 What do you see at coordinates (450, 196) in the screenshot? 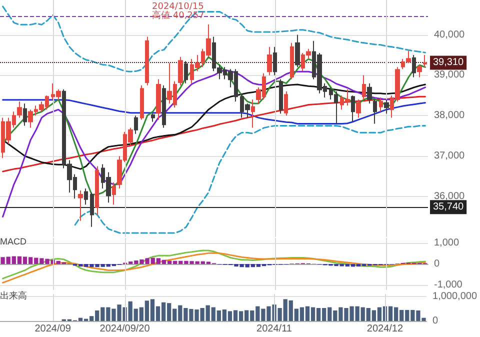
I see `y-tick-label: 36,000` at bounding box center [450, 196].